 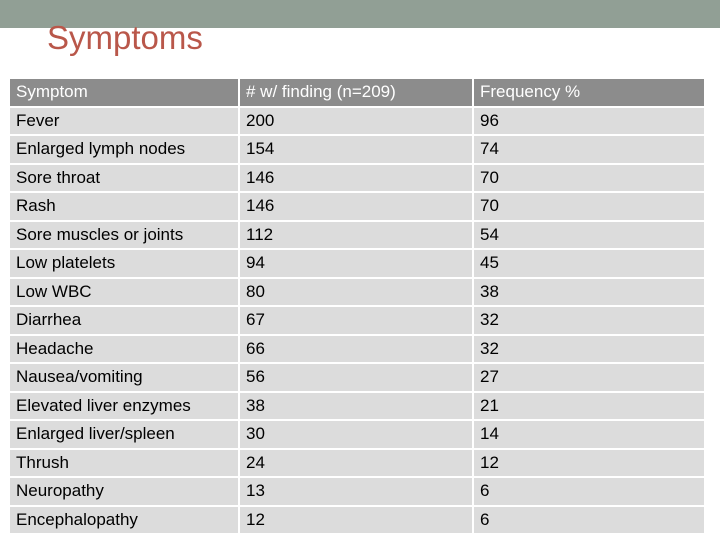 I want to click on table-row: Neuropathy 13 6, so click(x=357, y=491).